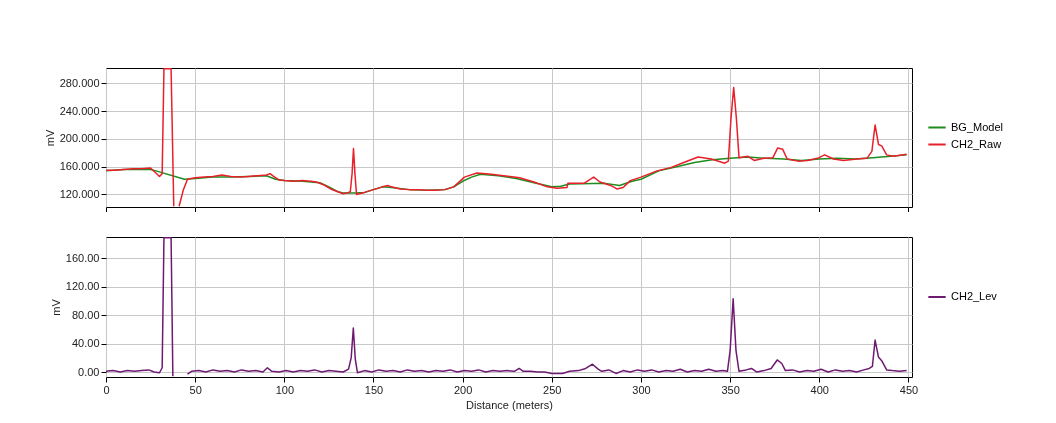 The height and width of the screenshot is (423, 1056). I want to click on x-axis-title: Distance (meters), so click(509, 404).